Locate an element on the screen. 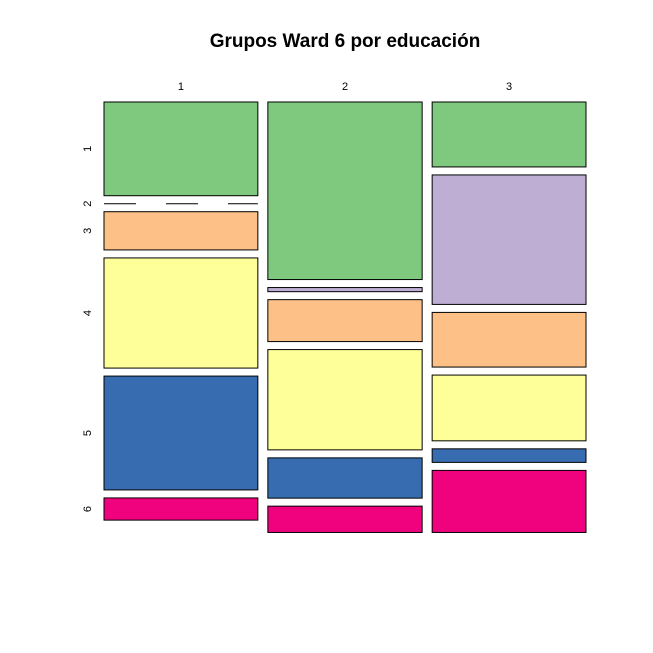 The height and width of the screenshot is (653, 653). row-label-2: 2 is located at coordinates (88, 204).